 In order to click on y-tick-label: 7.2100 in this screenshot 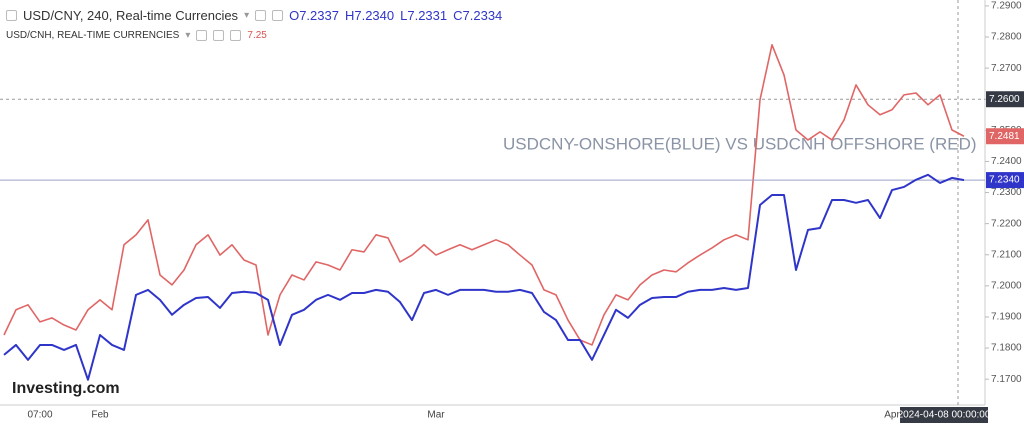, I will do `click(1006, 254)`.